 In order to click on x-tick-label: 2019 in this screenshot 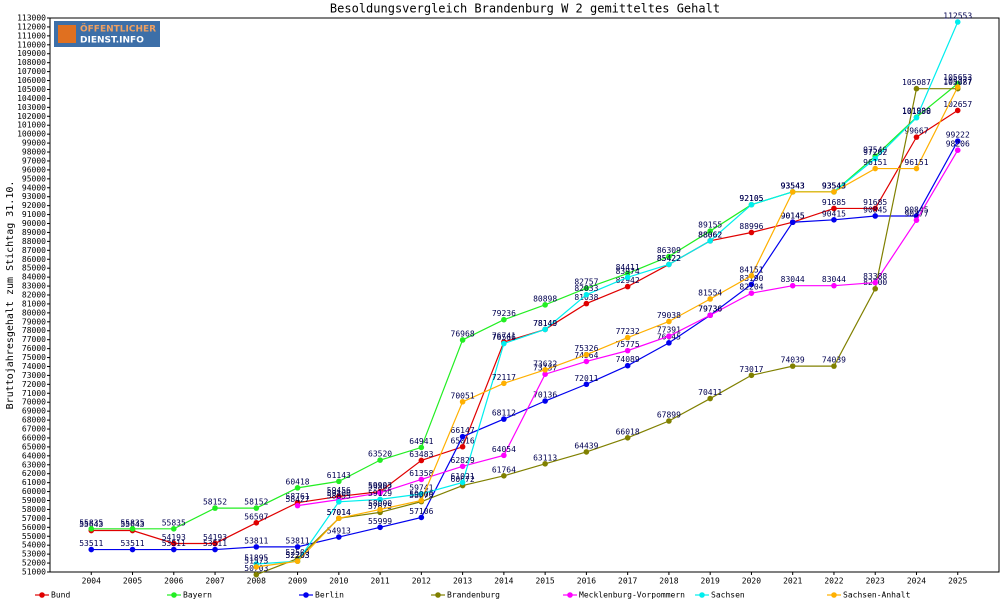, I will do `click(710, 581)`.